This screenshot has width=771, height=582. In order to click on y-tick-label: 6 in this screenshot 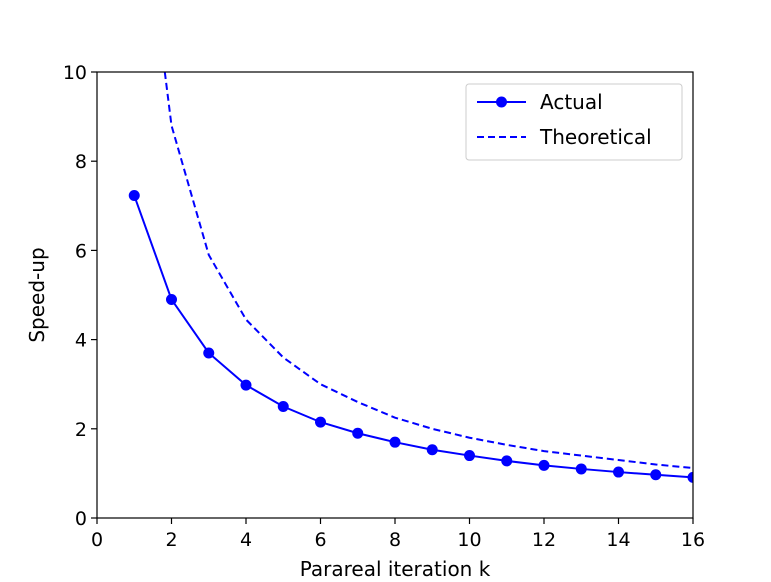, I will do `click(81, 251)`.